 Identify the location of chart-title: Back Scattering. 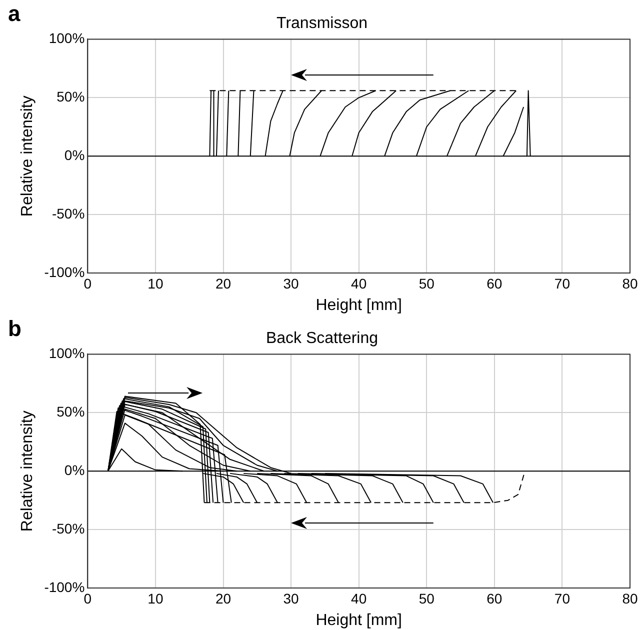
(322, 339).